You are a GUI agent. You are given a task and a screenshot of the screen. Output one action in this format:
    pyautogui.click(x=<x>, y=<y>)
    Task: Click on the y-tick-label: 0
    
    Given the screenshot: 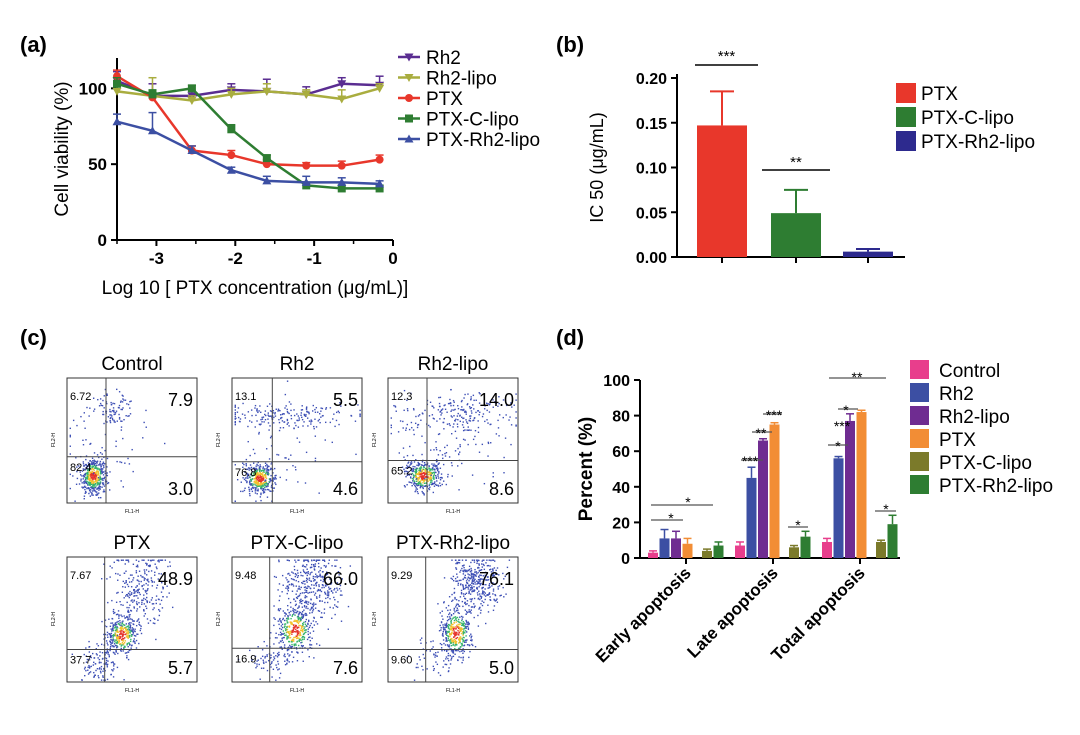 What is the action you would take?
    pyautogui.click(x=102, y=240)
    